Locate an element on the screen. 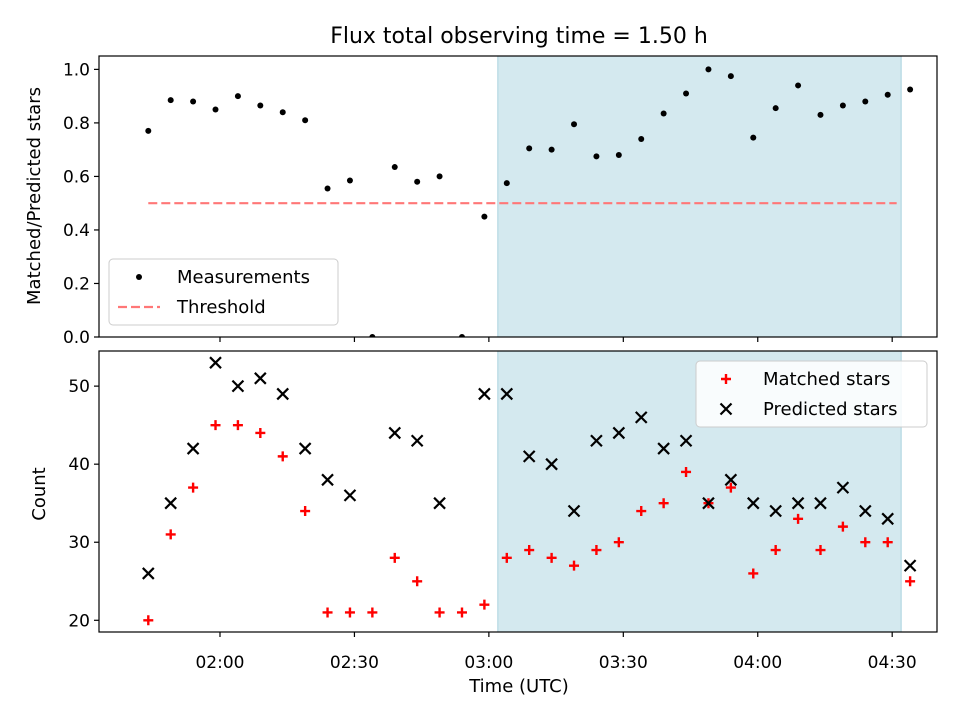 The width and height of the screenshot is (960, 720). legend-threshold-label: Threshold is located at coordinates (221, 307).